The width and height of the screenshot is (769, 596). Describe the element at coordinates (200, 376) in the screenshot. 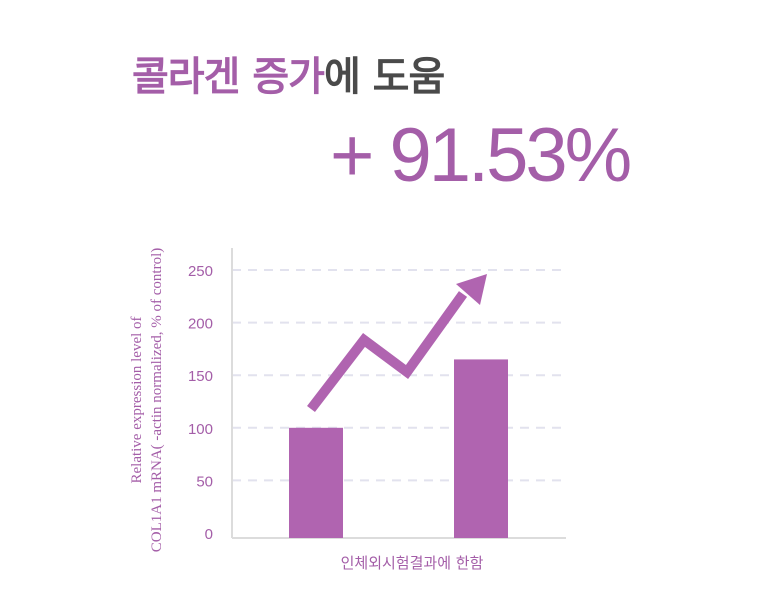

I see `y-tick-label: 150` at that location.